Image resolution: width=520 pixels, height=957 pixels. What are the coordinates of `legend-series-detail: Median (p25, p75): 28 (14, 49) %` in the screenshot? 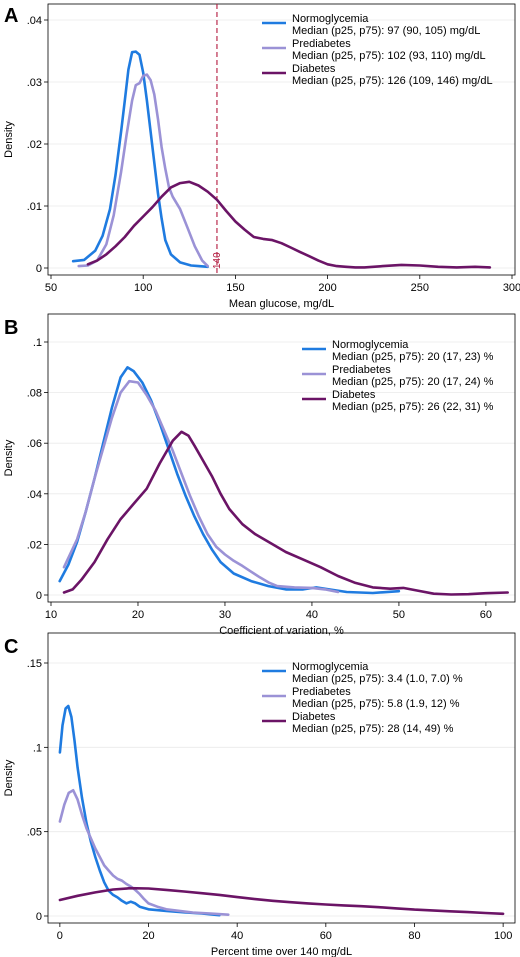 It's located at (373, 729).